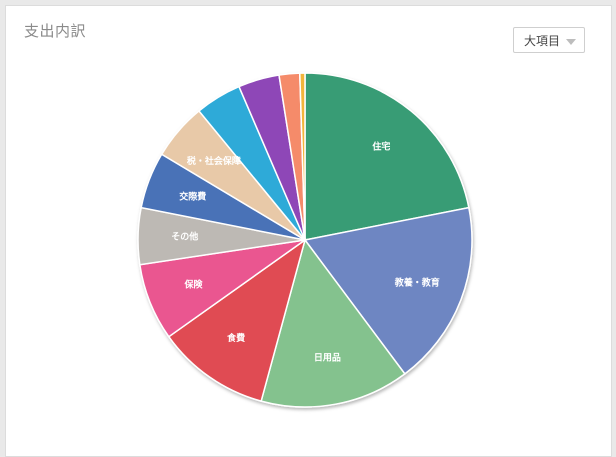 The image size is (616, 457). I want to click on pie-slice-label: 教養・教育, so click(417, 283).